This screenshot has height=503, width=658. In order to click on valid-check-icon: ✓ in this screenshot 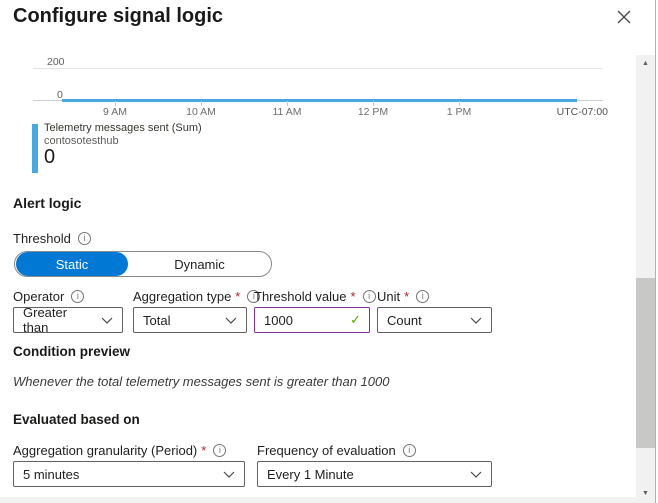, I will do `click(355, 319)`.